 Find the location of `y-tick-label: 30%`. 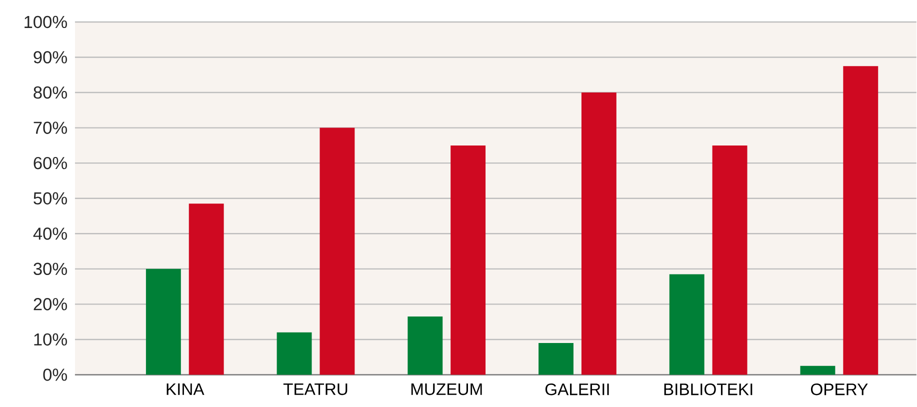

y-tick-label: 30% is located at coordinates (50, 269).